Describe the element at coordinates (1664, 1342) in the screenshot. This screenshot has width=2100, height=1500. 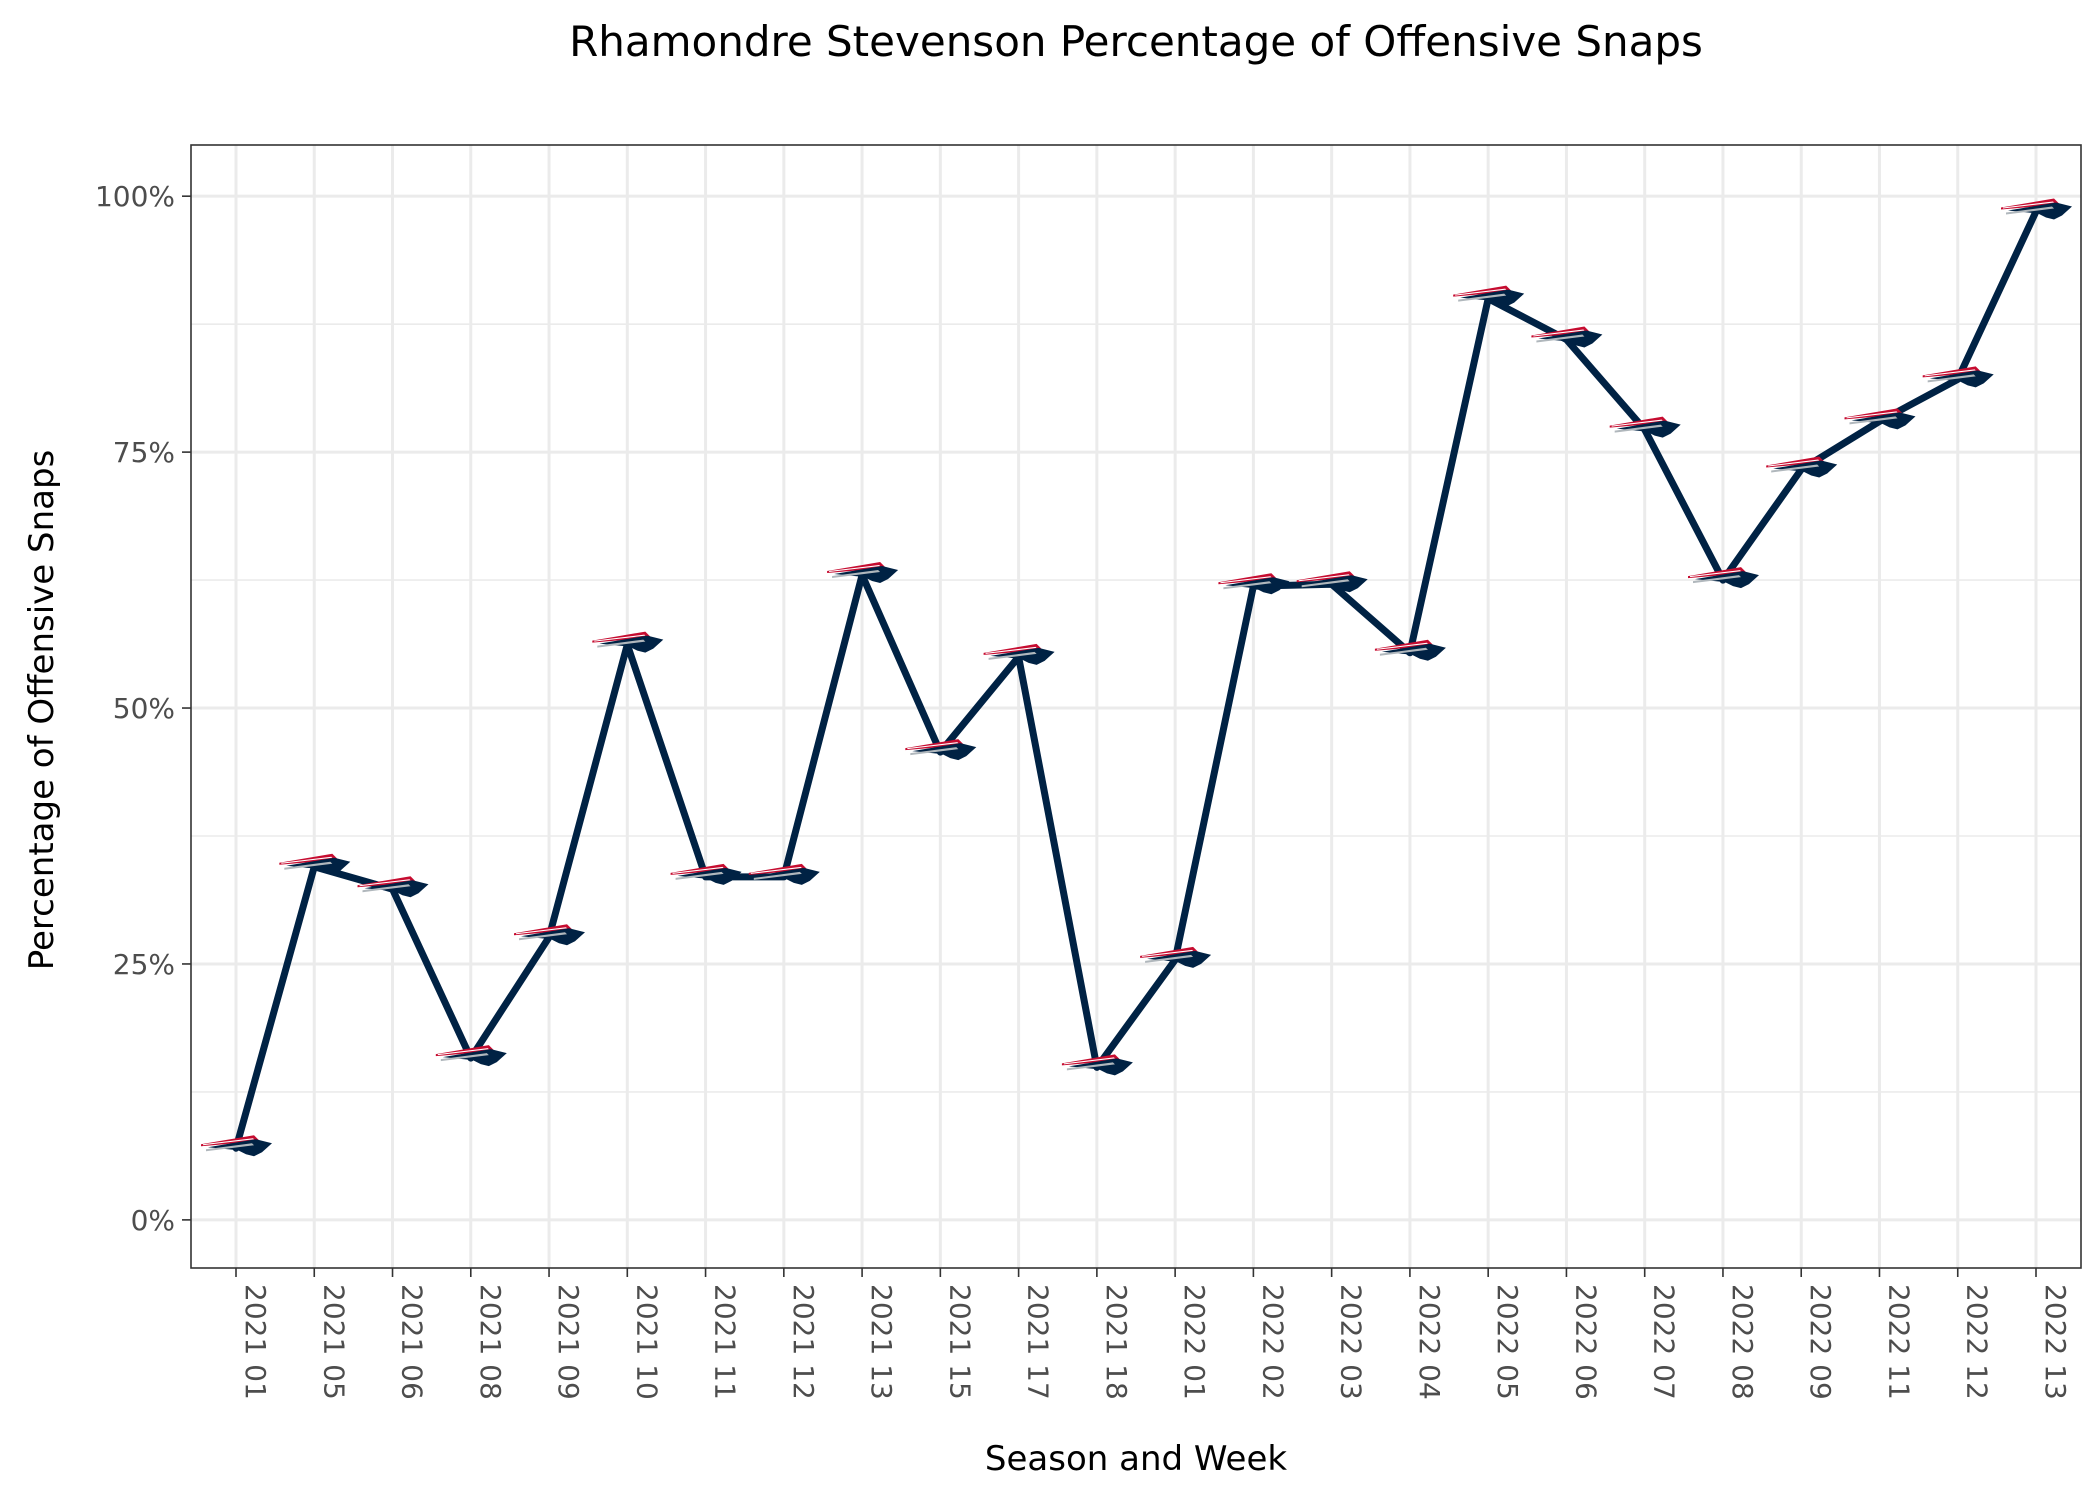
I see `x-tick-label: 2022 07` at that location.